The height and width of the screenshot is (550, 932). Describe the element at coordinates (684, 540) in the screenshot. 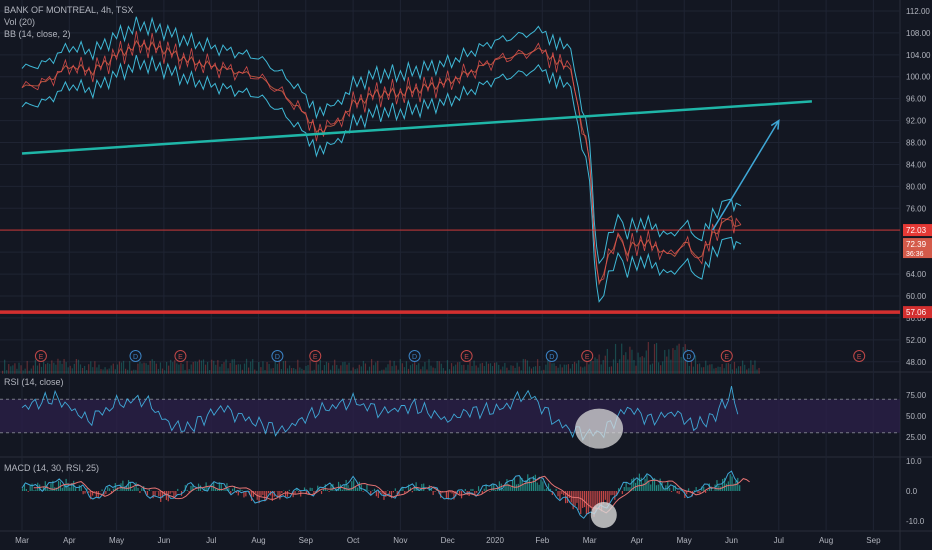

I see `x-tick-label: May` at that location.